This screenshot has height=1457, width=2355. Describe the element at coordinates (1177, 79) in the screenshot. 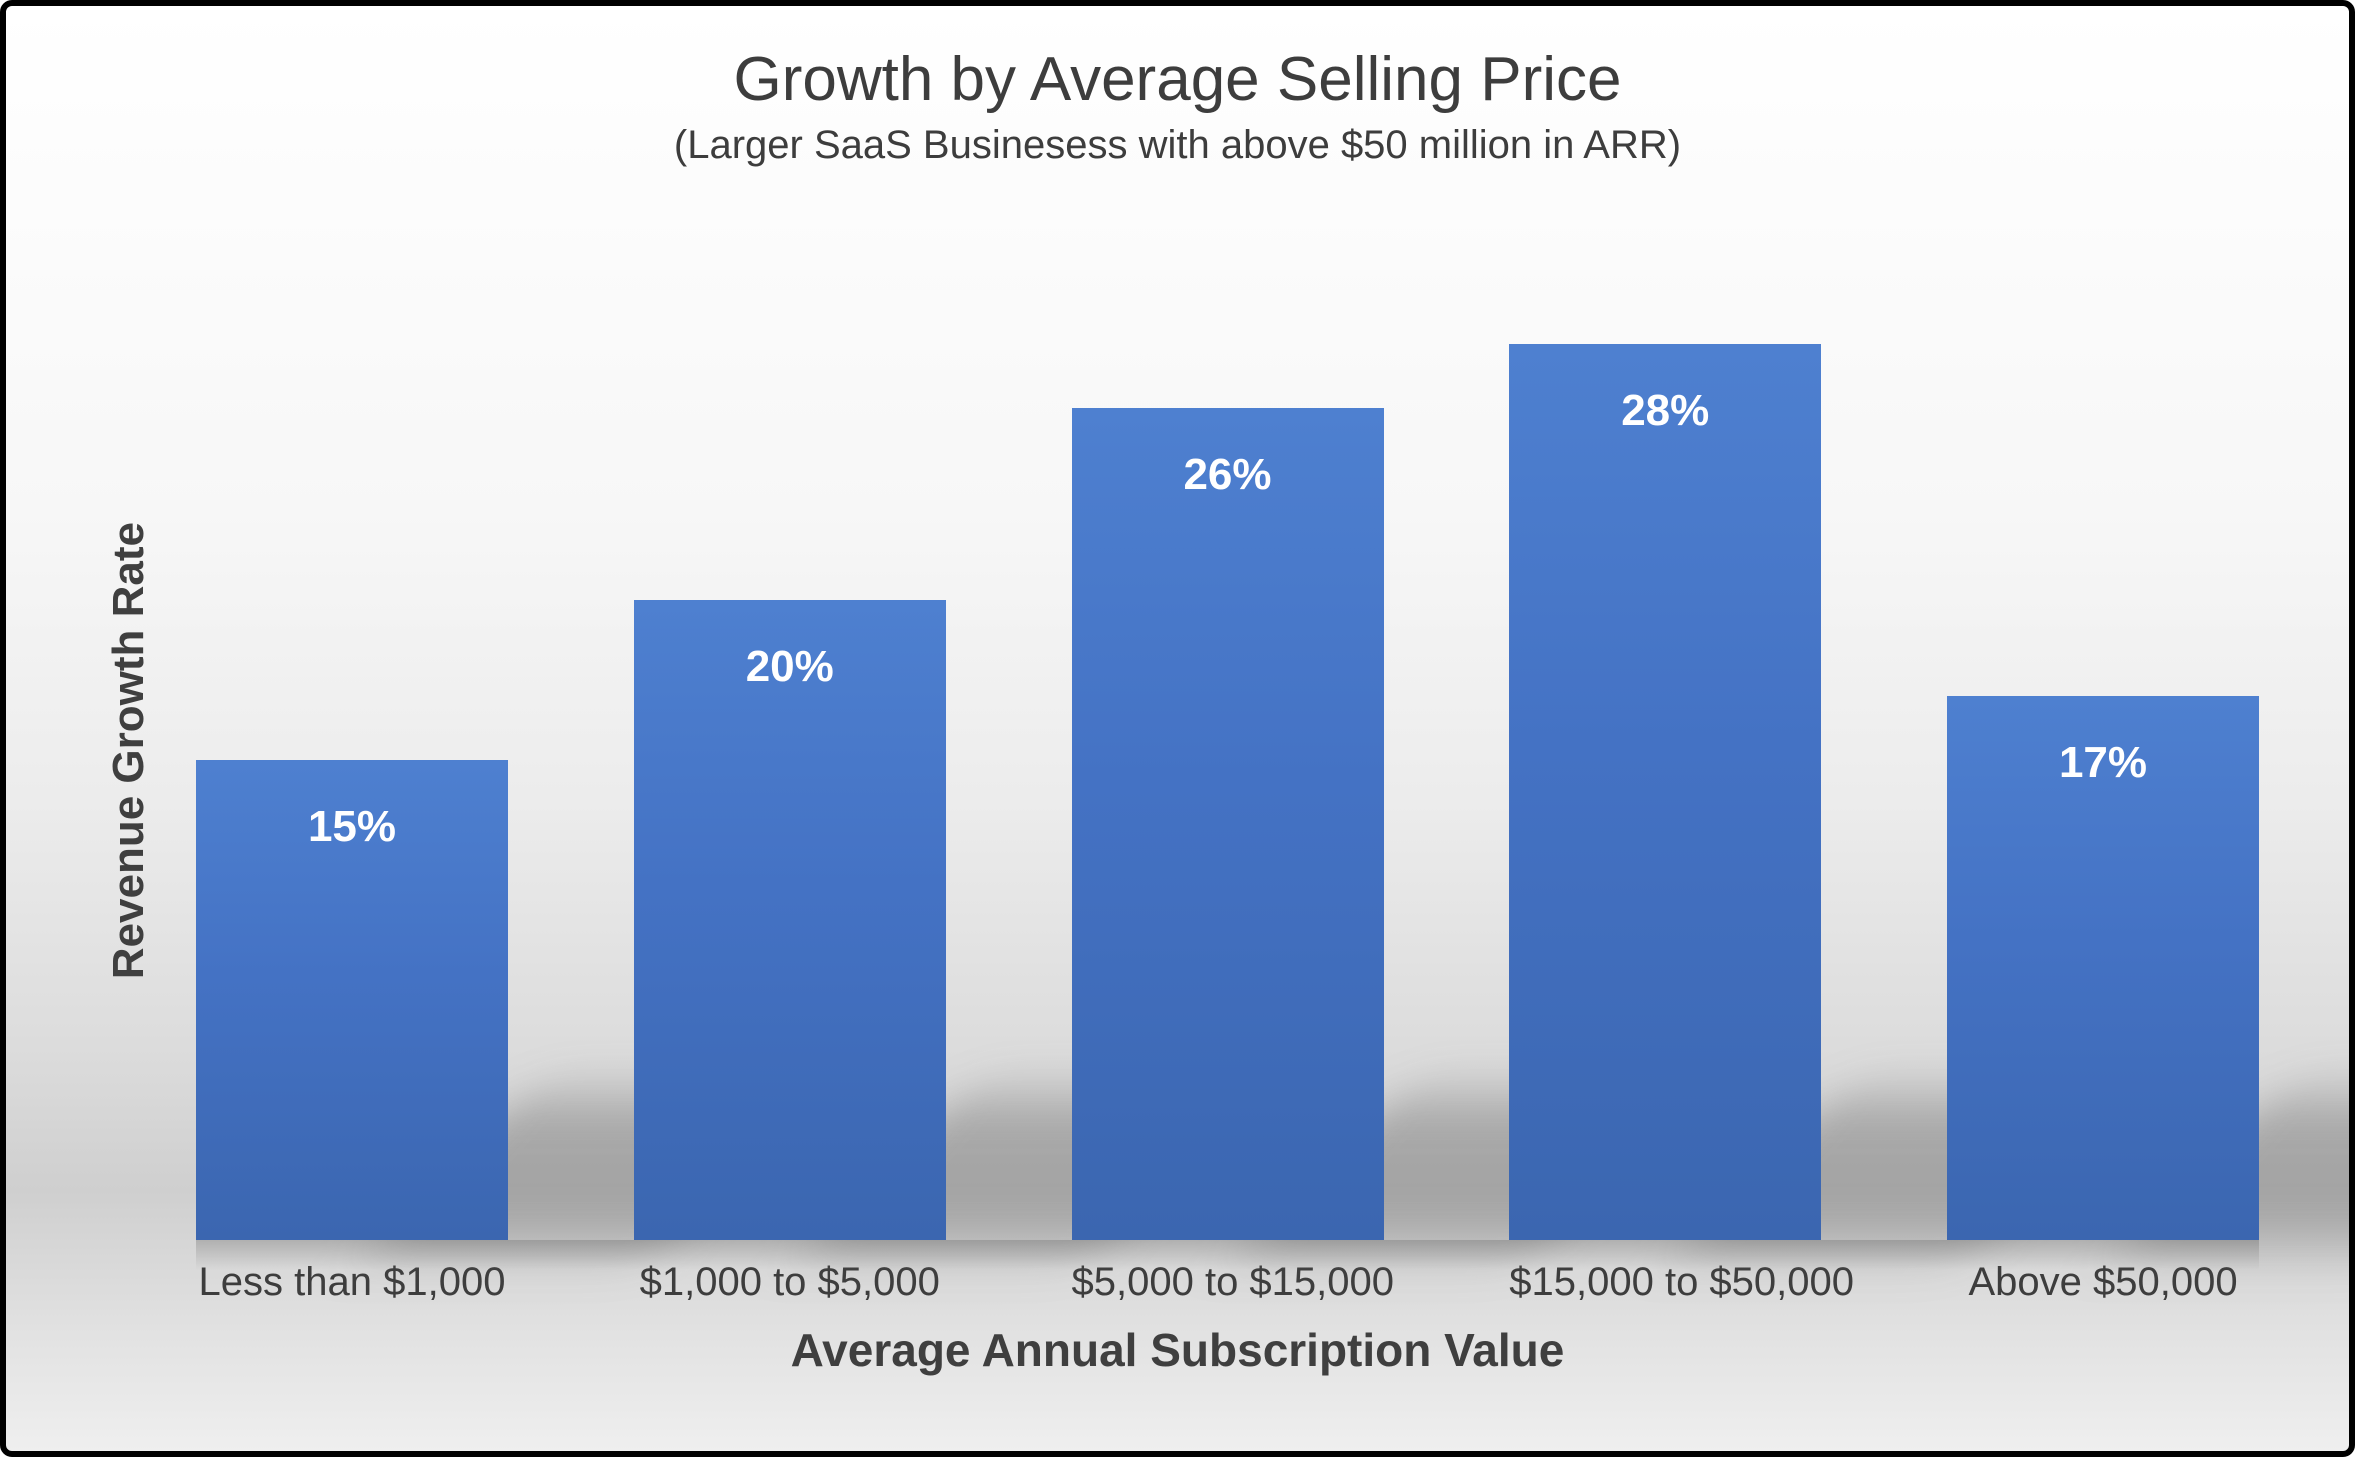

I see `chart-title: Growth by Average Selling Price` at that location.